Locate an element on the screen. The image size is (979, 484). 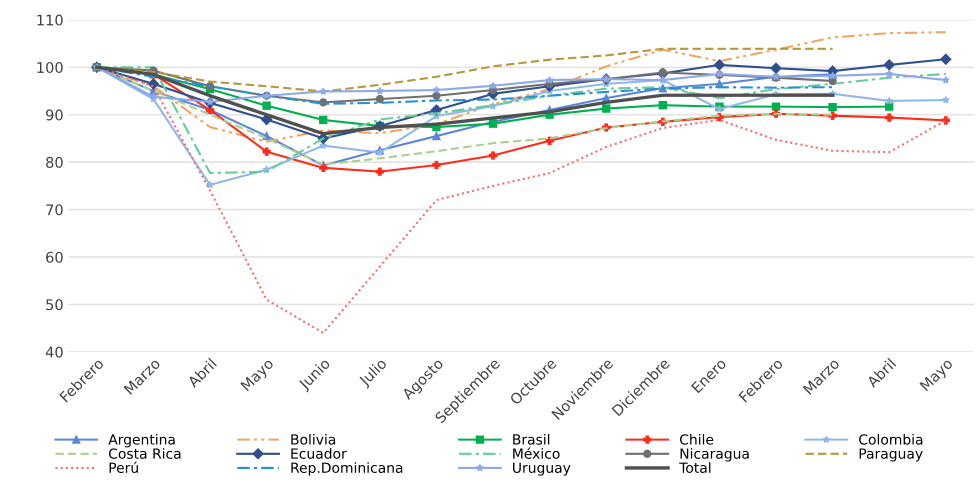
legend-label: Paraguay is located at coordinates (891, 455).